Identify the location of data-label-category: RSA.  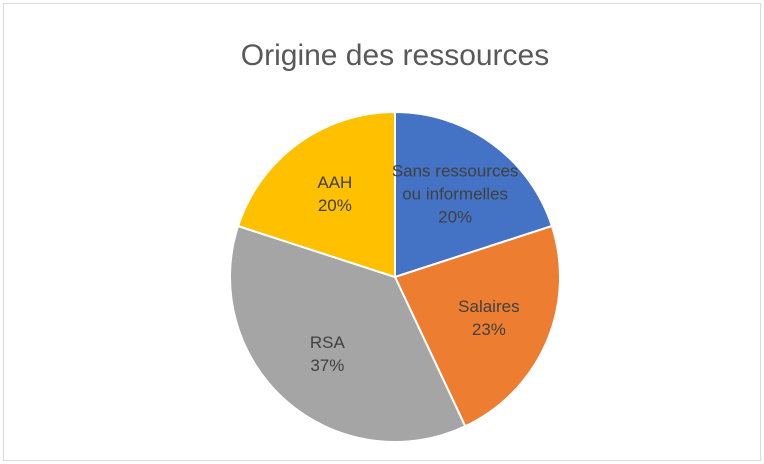
(327, 342).